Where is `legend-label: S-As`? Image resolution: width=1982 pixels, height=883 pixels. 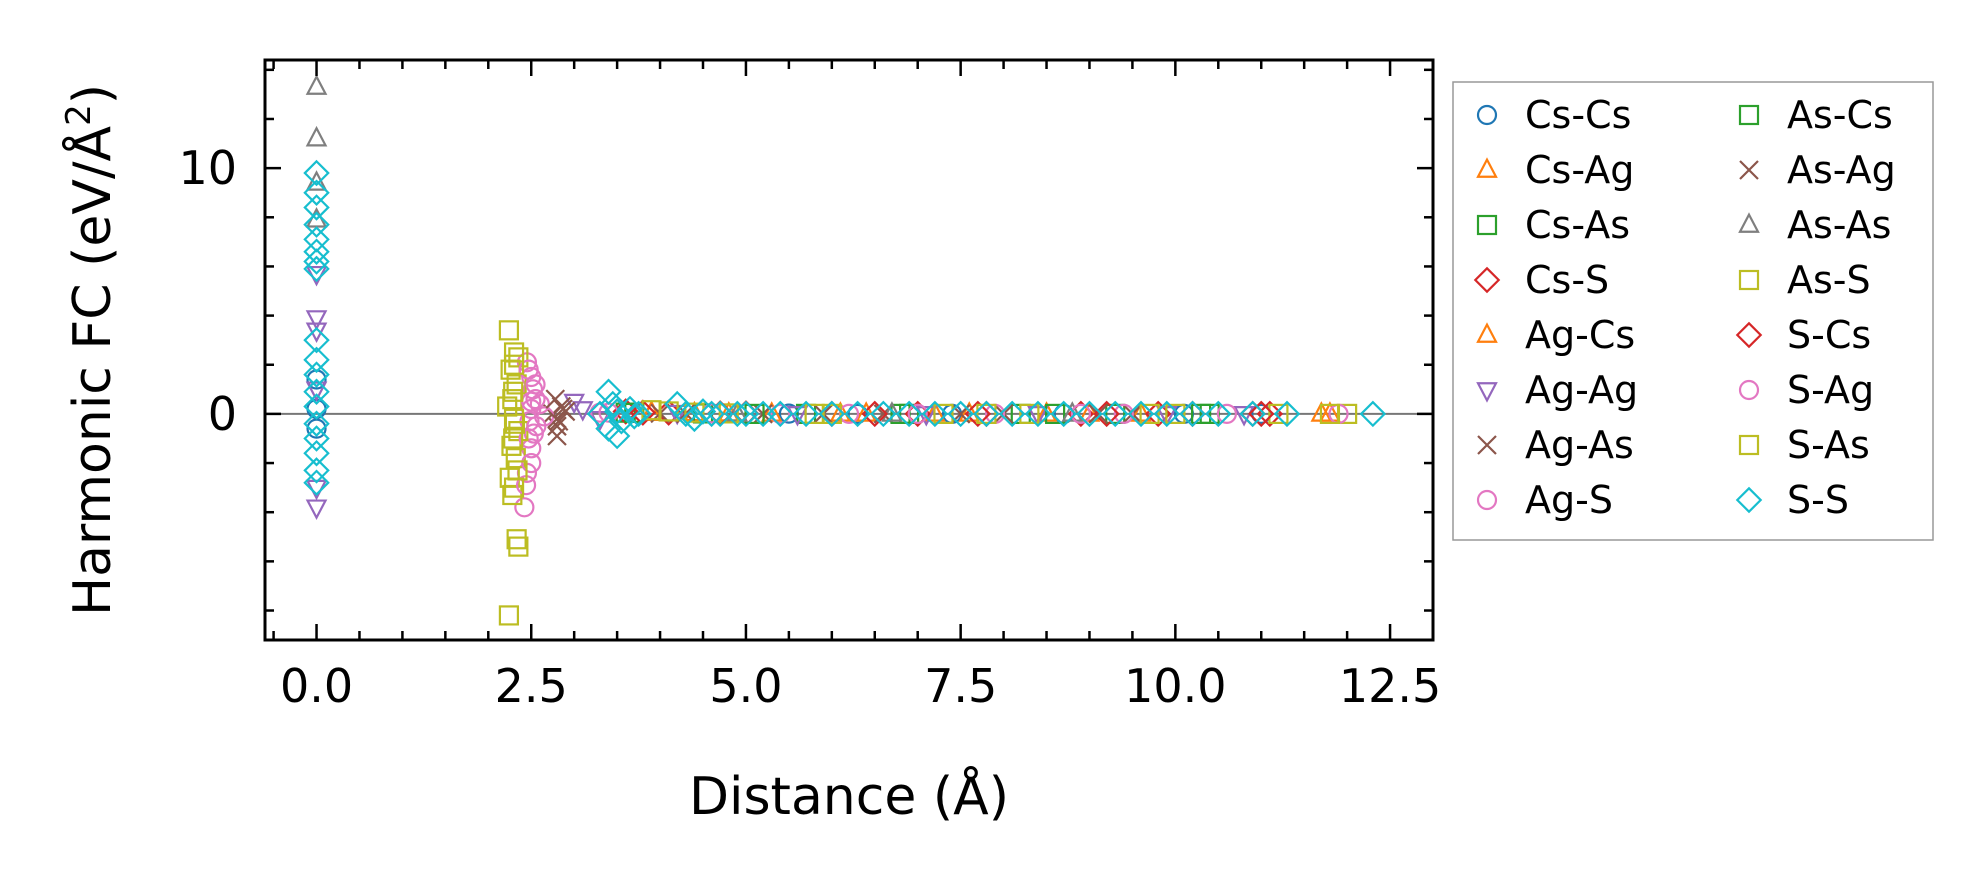 legend-label: S-As is located at coordinates (1828, 445).